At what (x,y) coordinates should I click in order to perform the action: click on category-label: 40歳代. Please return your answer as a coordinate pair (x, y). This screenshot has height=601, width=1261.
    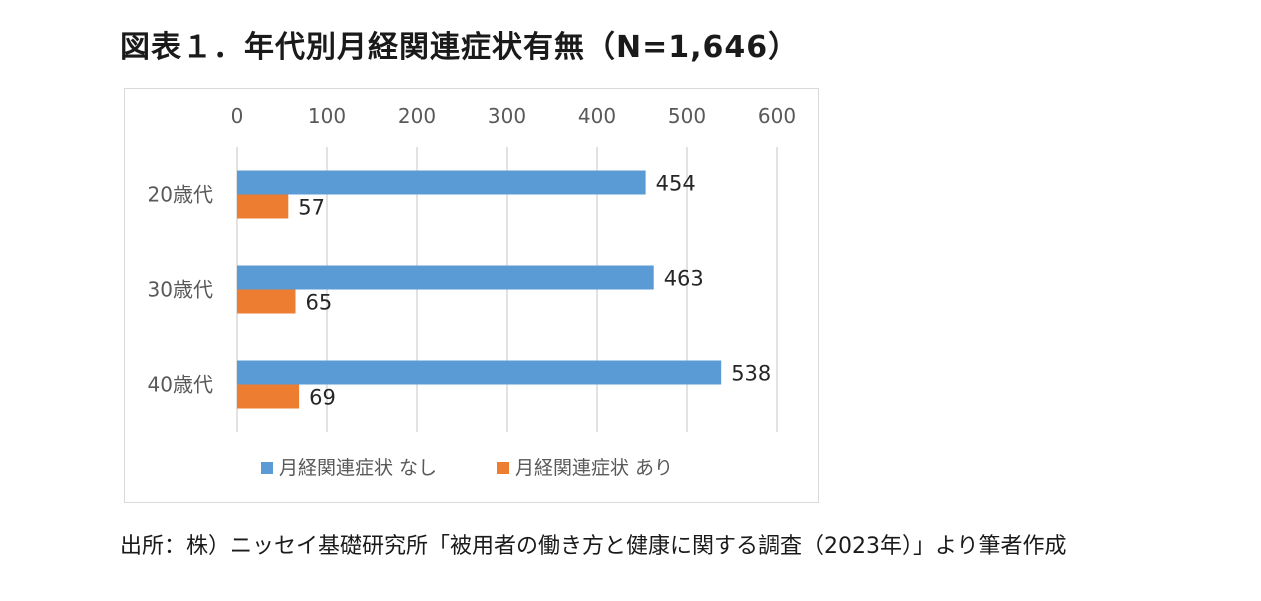
    Looking at the image, I should click on (180, 385).